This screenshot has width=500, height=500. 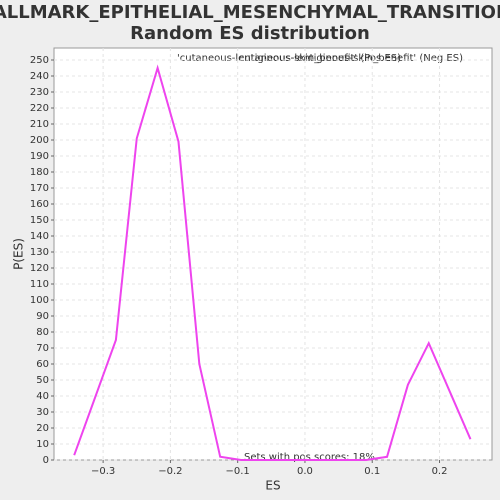 What do you see at coordinates (39, 92) in the screenshot?
I see `y-tick-label: 230` at bounding box center [39, 92].